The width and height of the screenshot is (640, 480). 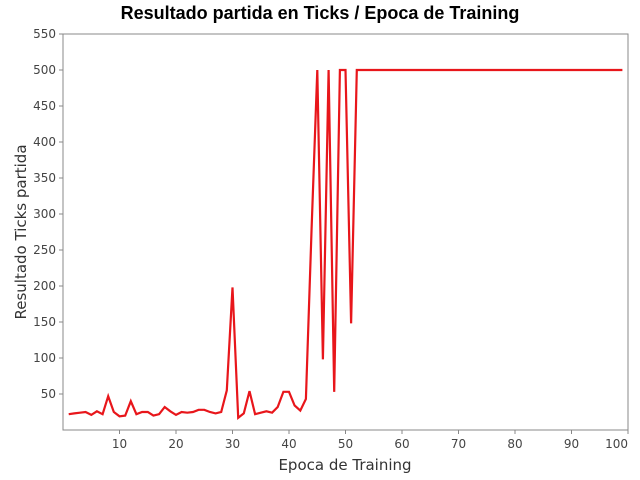 What do you see at coordinates (44, 286) in the screenshot?
I see `y-tick-label: 200` at bounding box center [44, 286].